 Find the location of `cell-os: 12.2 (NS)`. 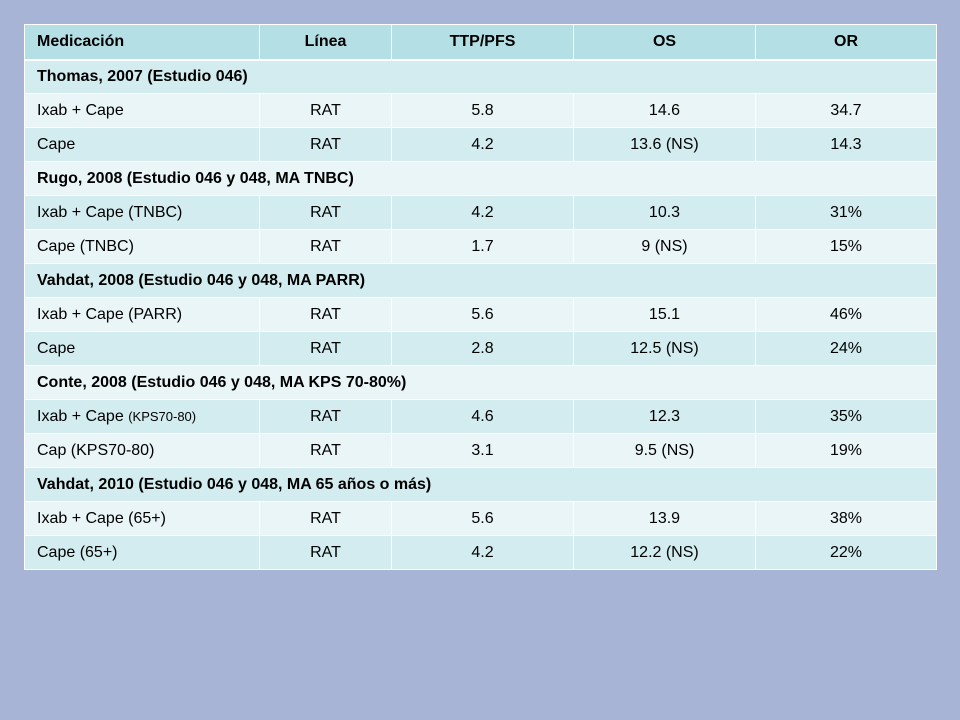

cell-os: 12.2 (NS) is located at coordinates (665, 553).